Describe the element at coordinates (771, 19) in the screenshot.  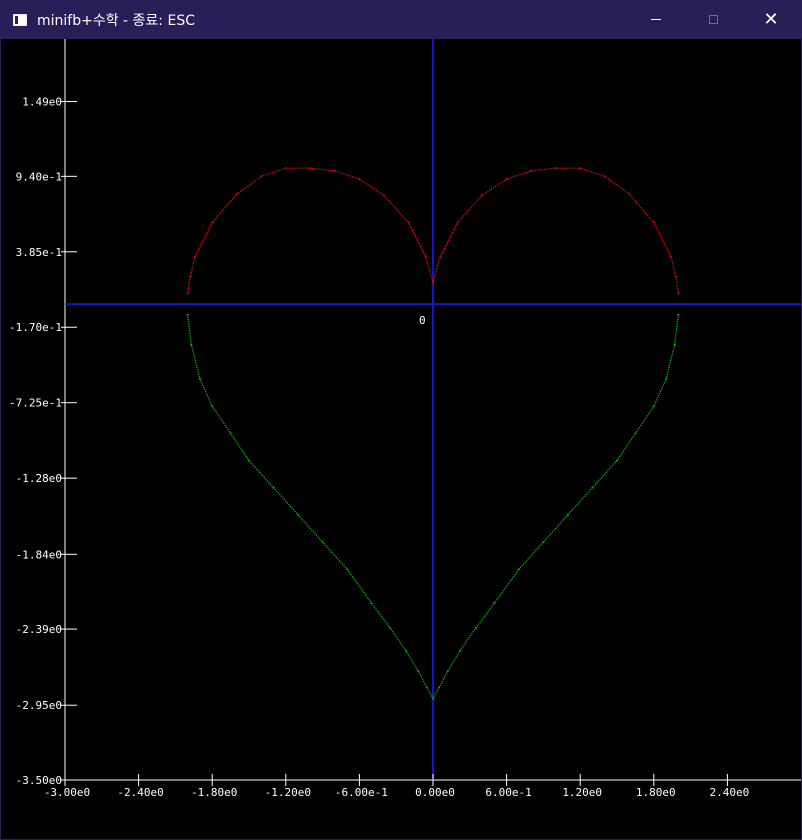
I see `close-button: ✕` at that location.